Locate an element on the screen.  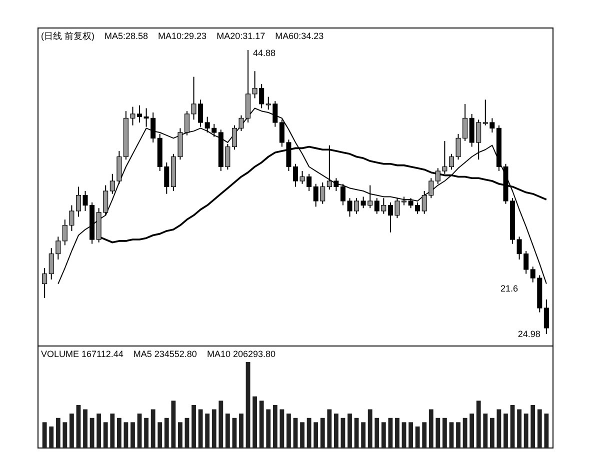
text: MA5:28.58 is located at coordinates (126, 36).